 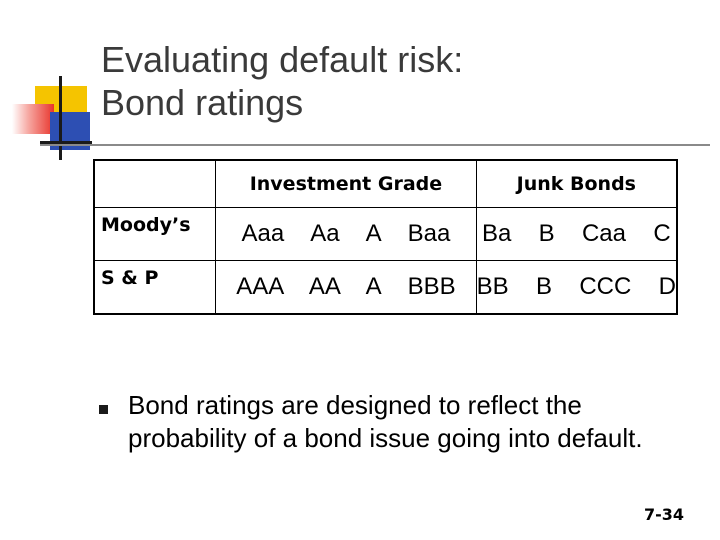 What do you see at coordinates (33, 119) in the screenshot?
I see `decor-red-square` at bounding box center [33, 119].